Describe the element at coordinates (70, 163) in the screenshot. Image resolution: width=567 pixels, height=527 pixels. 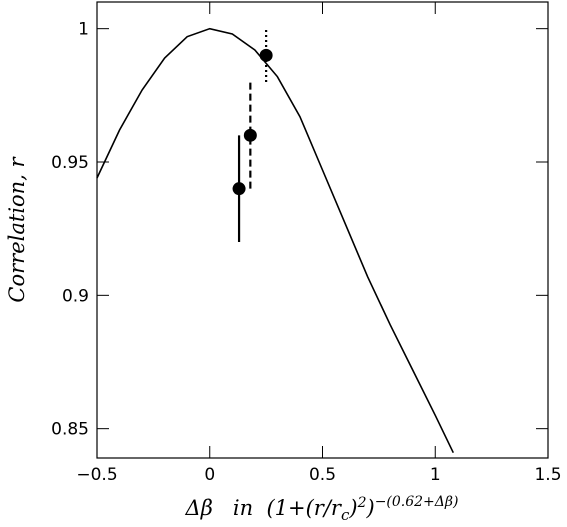
I see `y-tick-label: 0.95` at that location.